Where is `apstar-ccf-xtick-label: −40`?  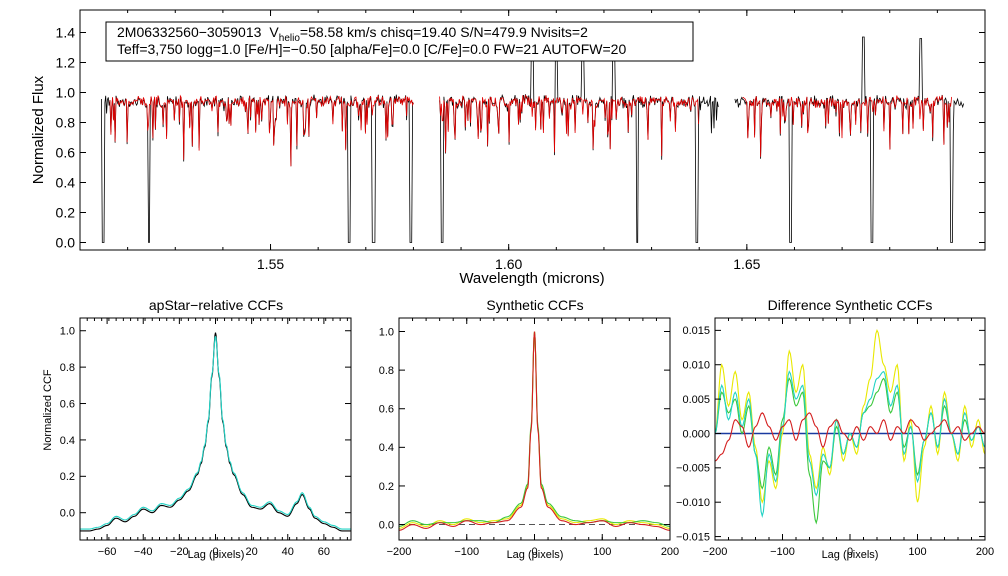
apstar-ccf-xtick-label: −40 is located at coordinates (143, 552).